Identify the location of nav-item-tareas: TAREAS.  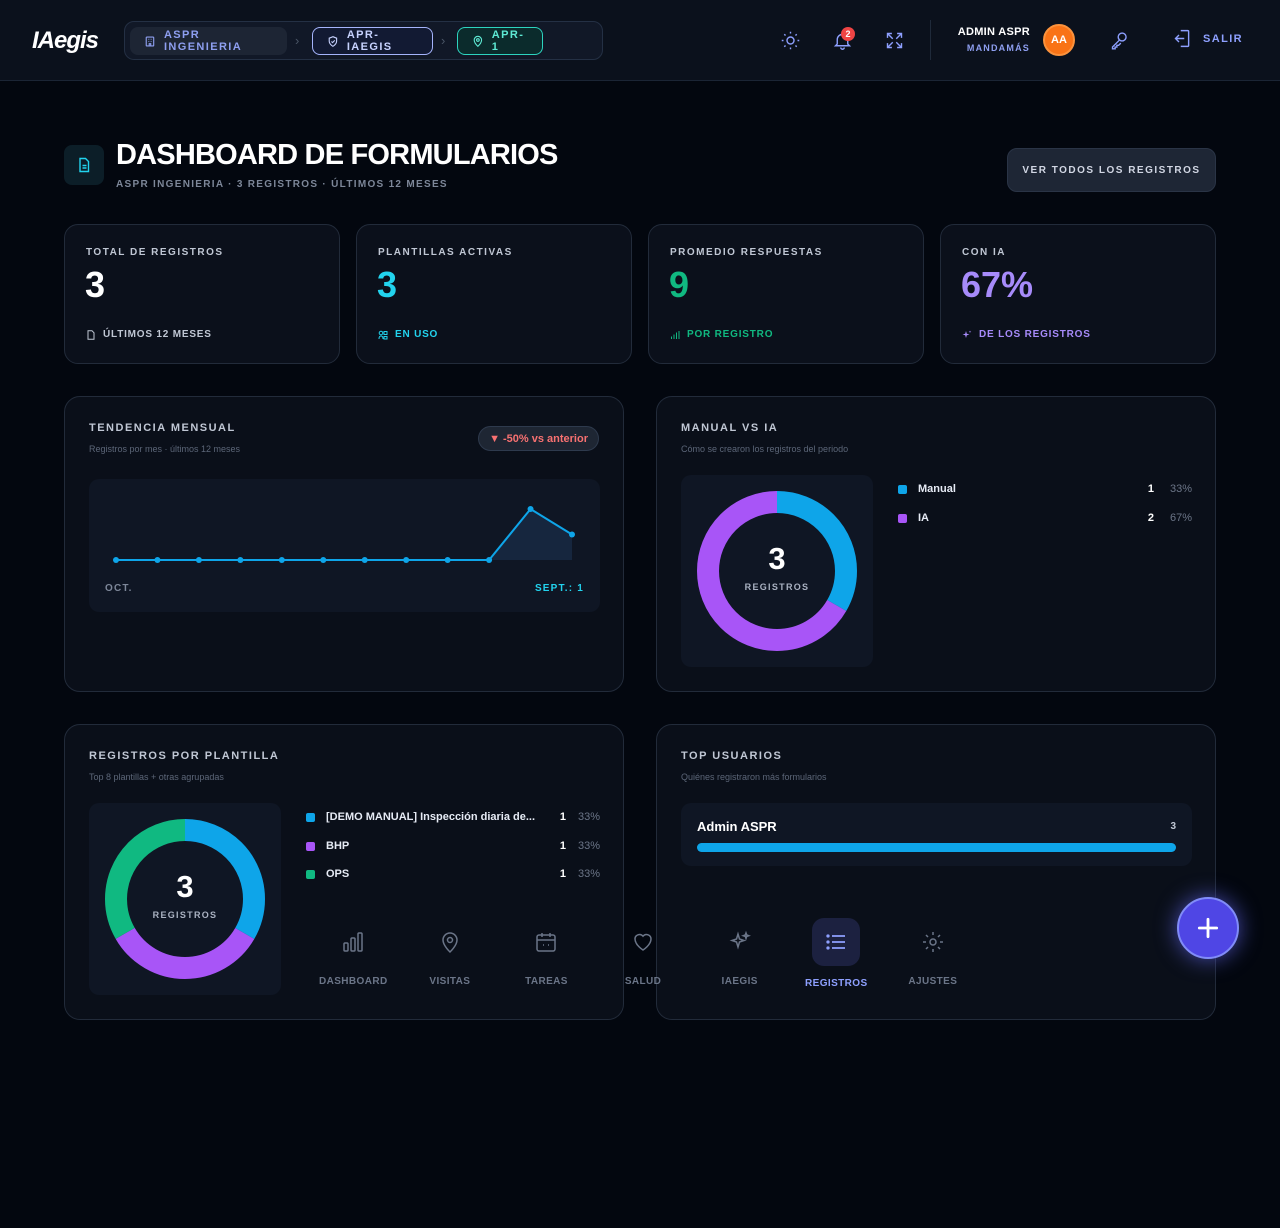
(546, 951).